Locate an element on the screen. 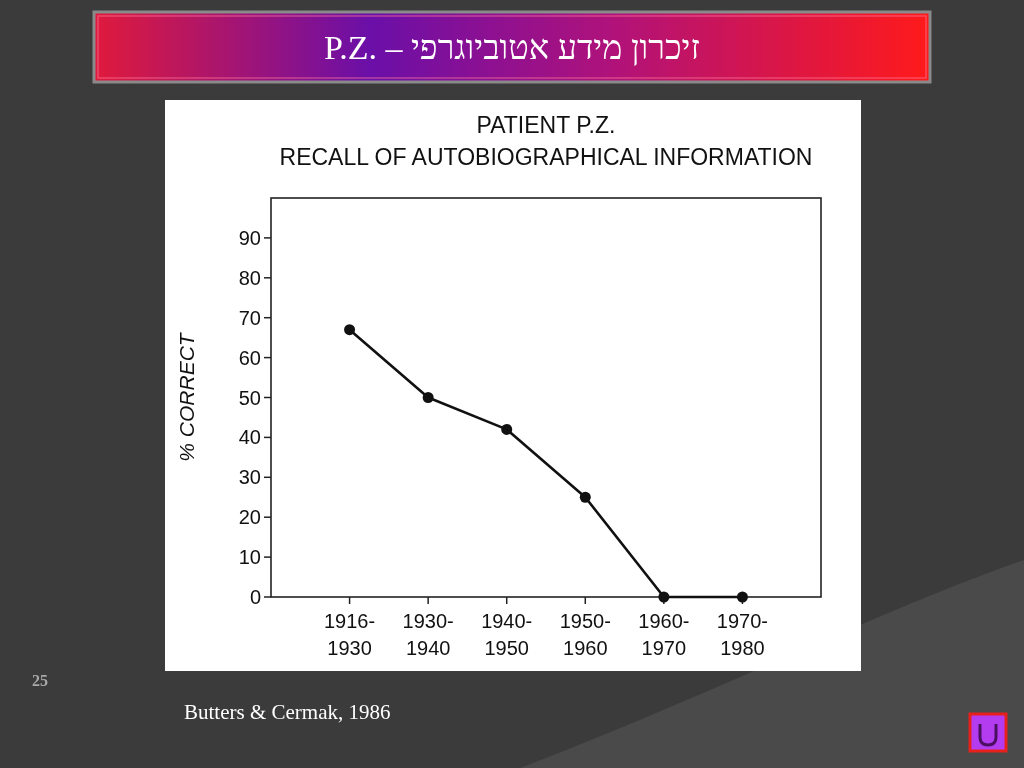  y-tick-label: 50 is located at coordinates (249, 397).